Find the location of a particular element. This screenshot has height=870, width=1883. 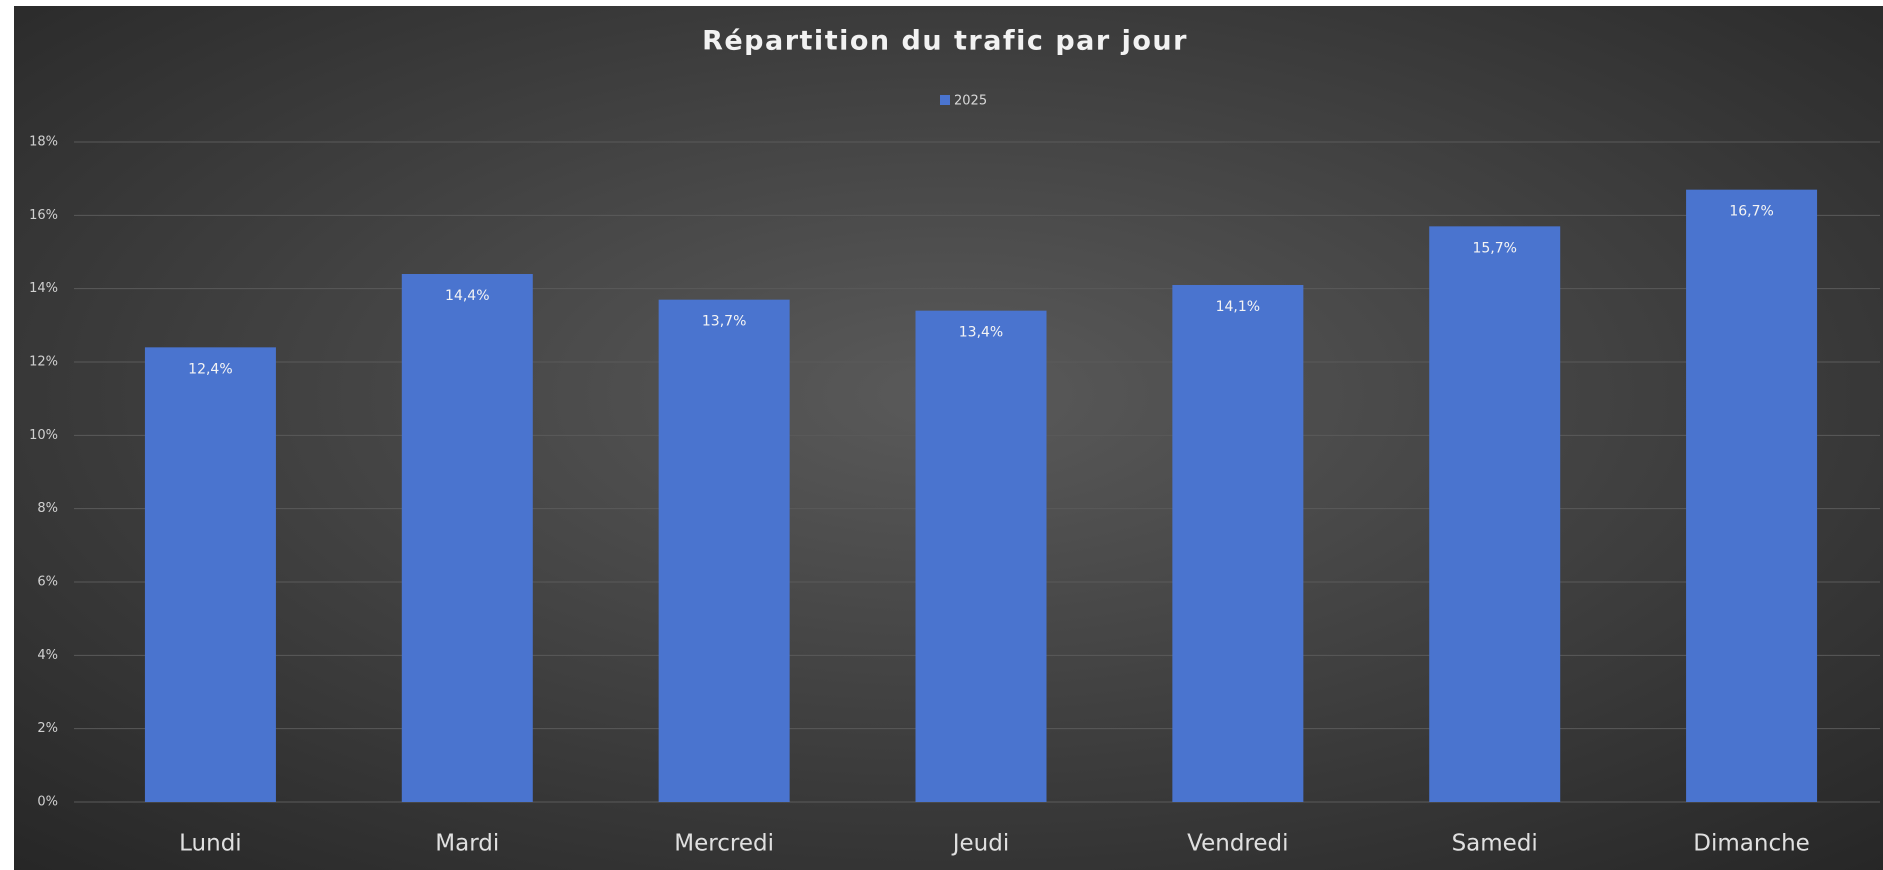

y-tick-label: 4% is located at coordinates (47, 655).